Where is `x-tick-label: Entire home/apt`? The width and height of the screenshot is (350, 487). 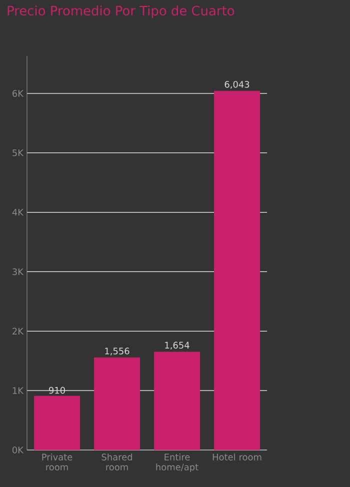 x-tick-label: Entire home/apt is located at coordinates (177, 463).